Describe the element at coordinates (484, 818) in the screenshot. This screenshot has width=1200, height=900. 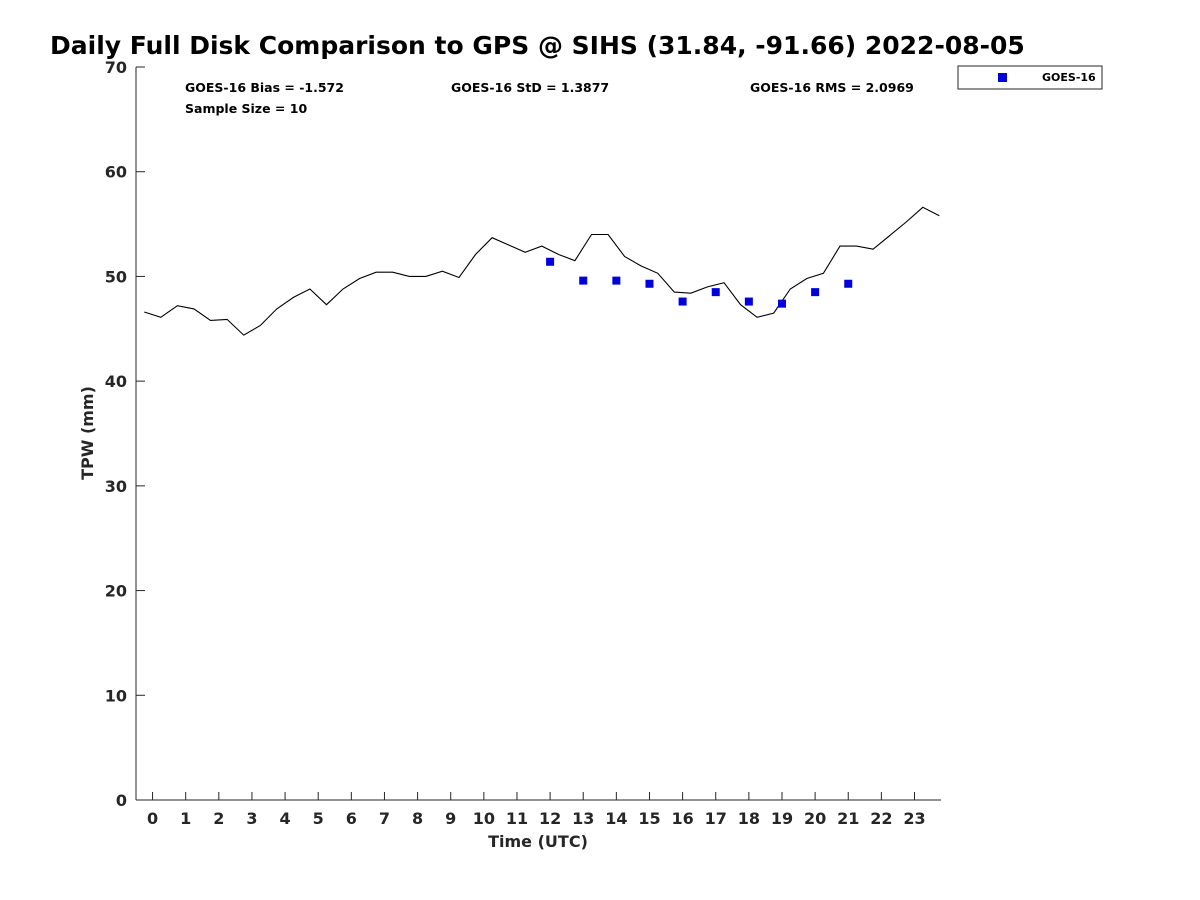
I see `x-tick-label: 10` at that location.